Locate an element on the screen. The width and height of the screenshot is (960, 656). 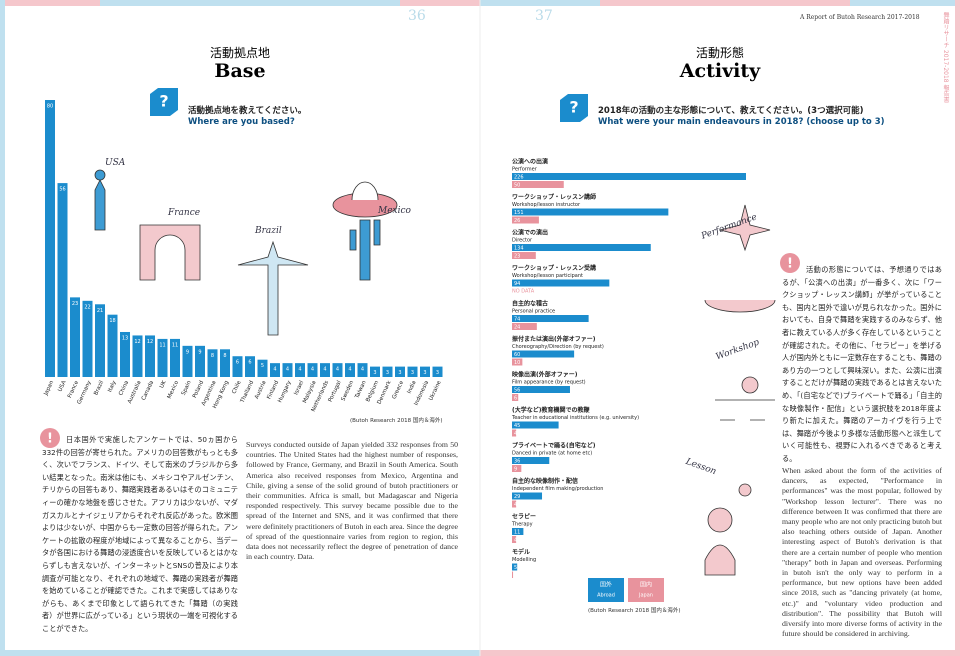
x-tick-label: Italy is located at coordinates (112, 386).